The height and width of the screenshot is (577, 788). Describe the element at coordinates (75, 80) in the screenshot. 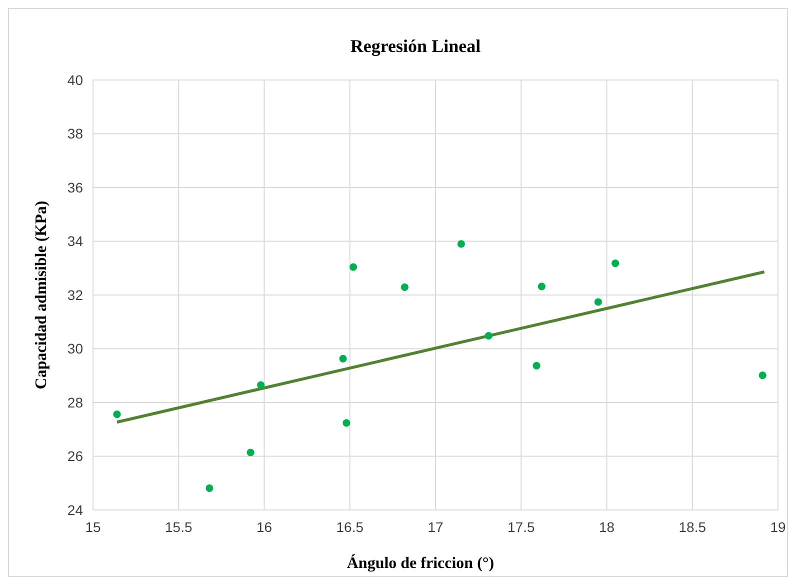

I see `y-tick-label: 40` at that location.